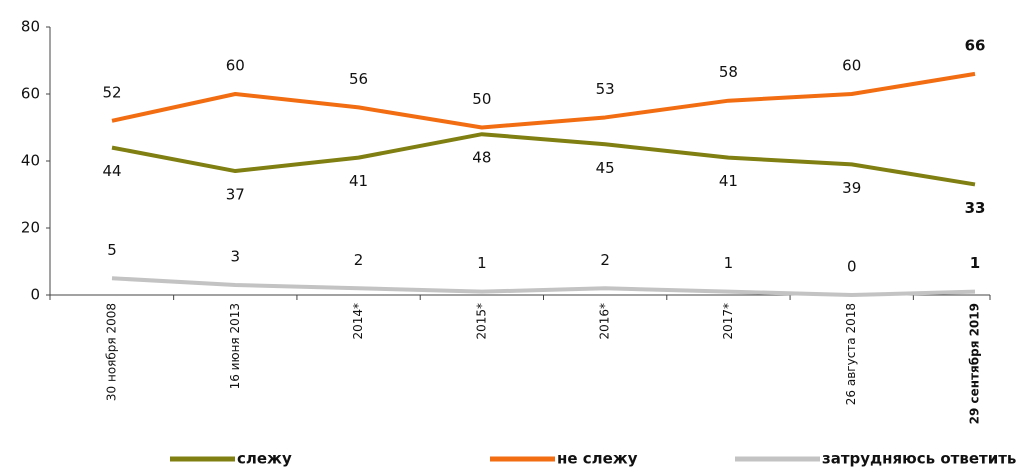  What do you see at coordinates (605, 321) in the screenshot?
I see `x-tick-label: 2016*` at bounding box center [605, 321].